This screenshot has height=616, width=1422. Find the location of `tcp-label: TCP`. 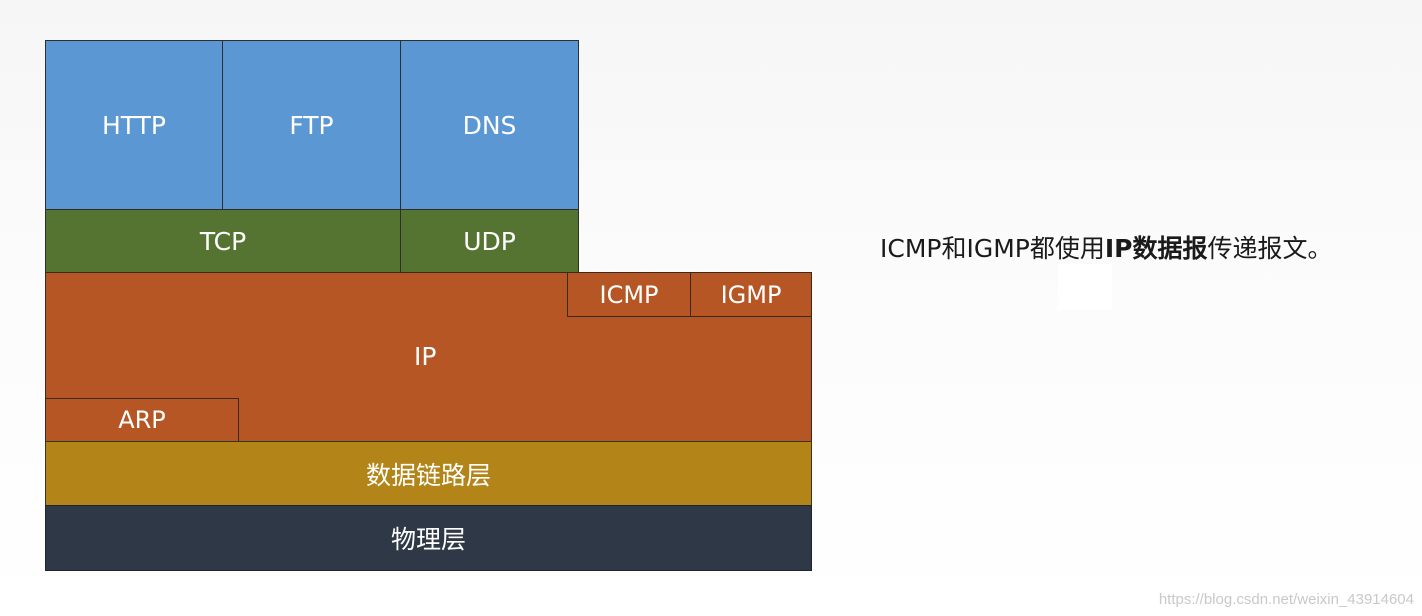

tcp-label: TCP is located at coordinates (223, 241).